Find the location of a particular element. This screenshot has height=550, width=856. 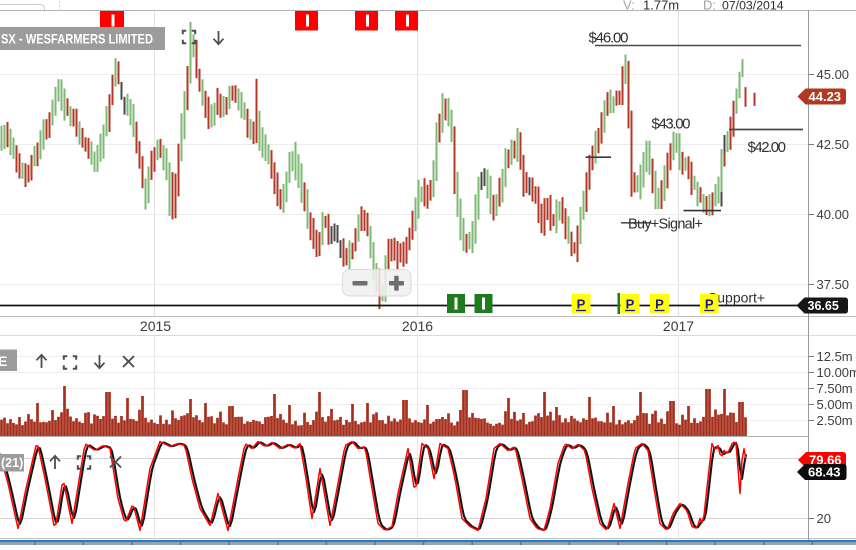

svg-text: 36.65 is located at coordinates (823, 306).